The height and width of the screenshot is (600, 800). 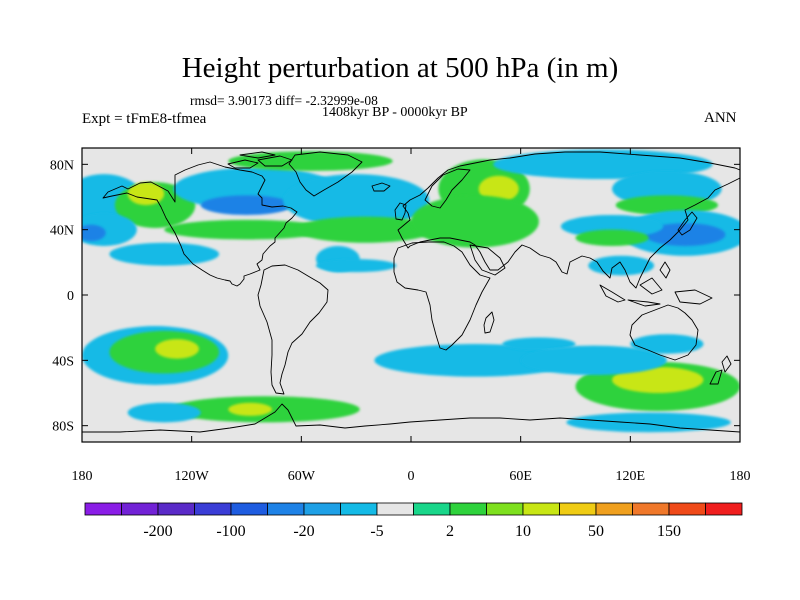 I want to click on coastline-arctic-islands, so click(x=260, y=160).